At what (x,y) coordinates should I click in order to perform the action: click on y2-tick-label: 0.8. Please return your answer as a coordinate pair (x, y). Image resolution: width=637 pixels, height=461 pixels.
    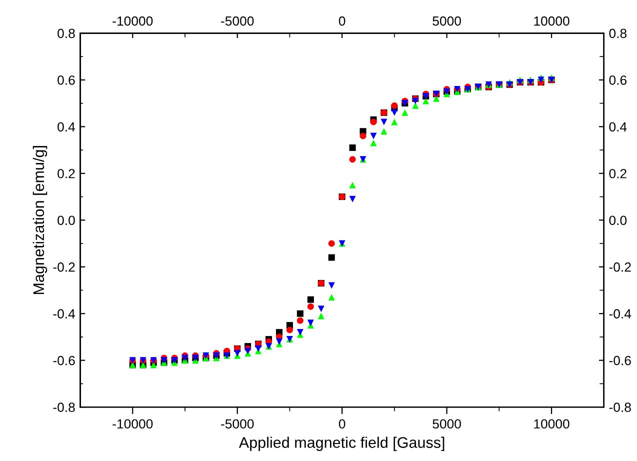
    Looking at the image, I should click on (618, 33).